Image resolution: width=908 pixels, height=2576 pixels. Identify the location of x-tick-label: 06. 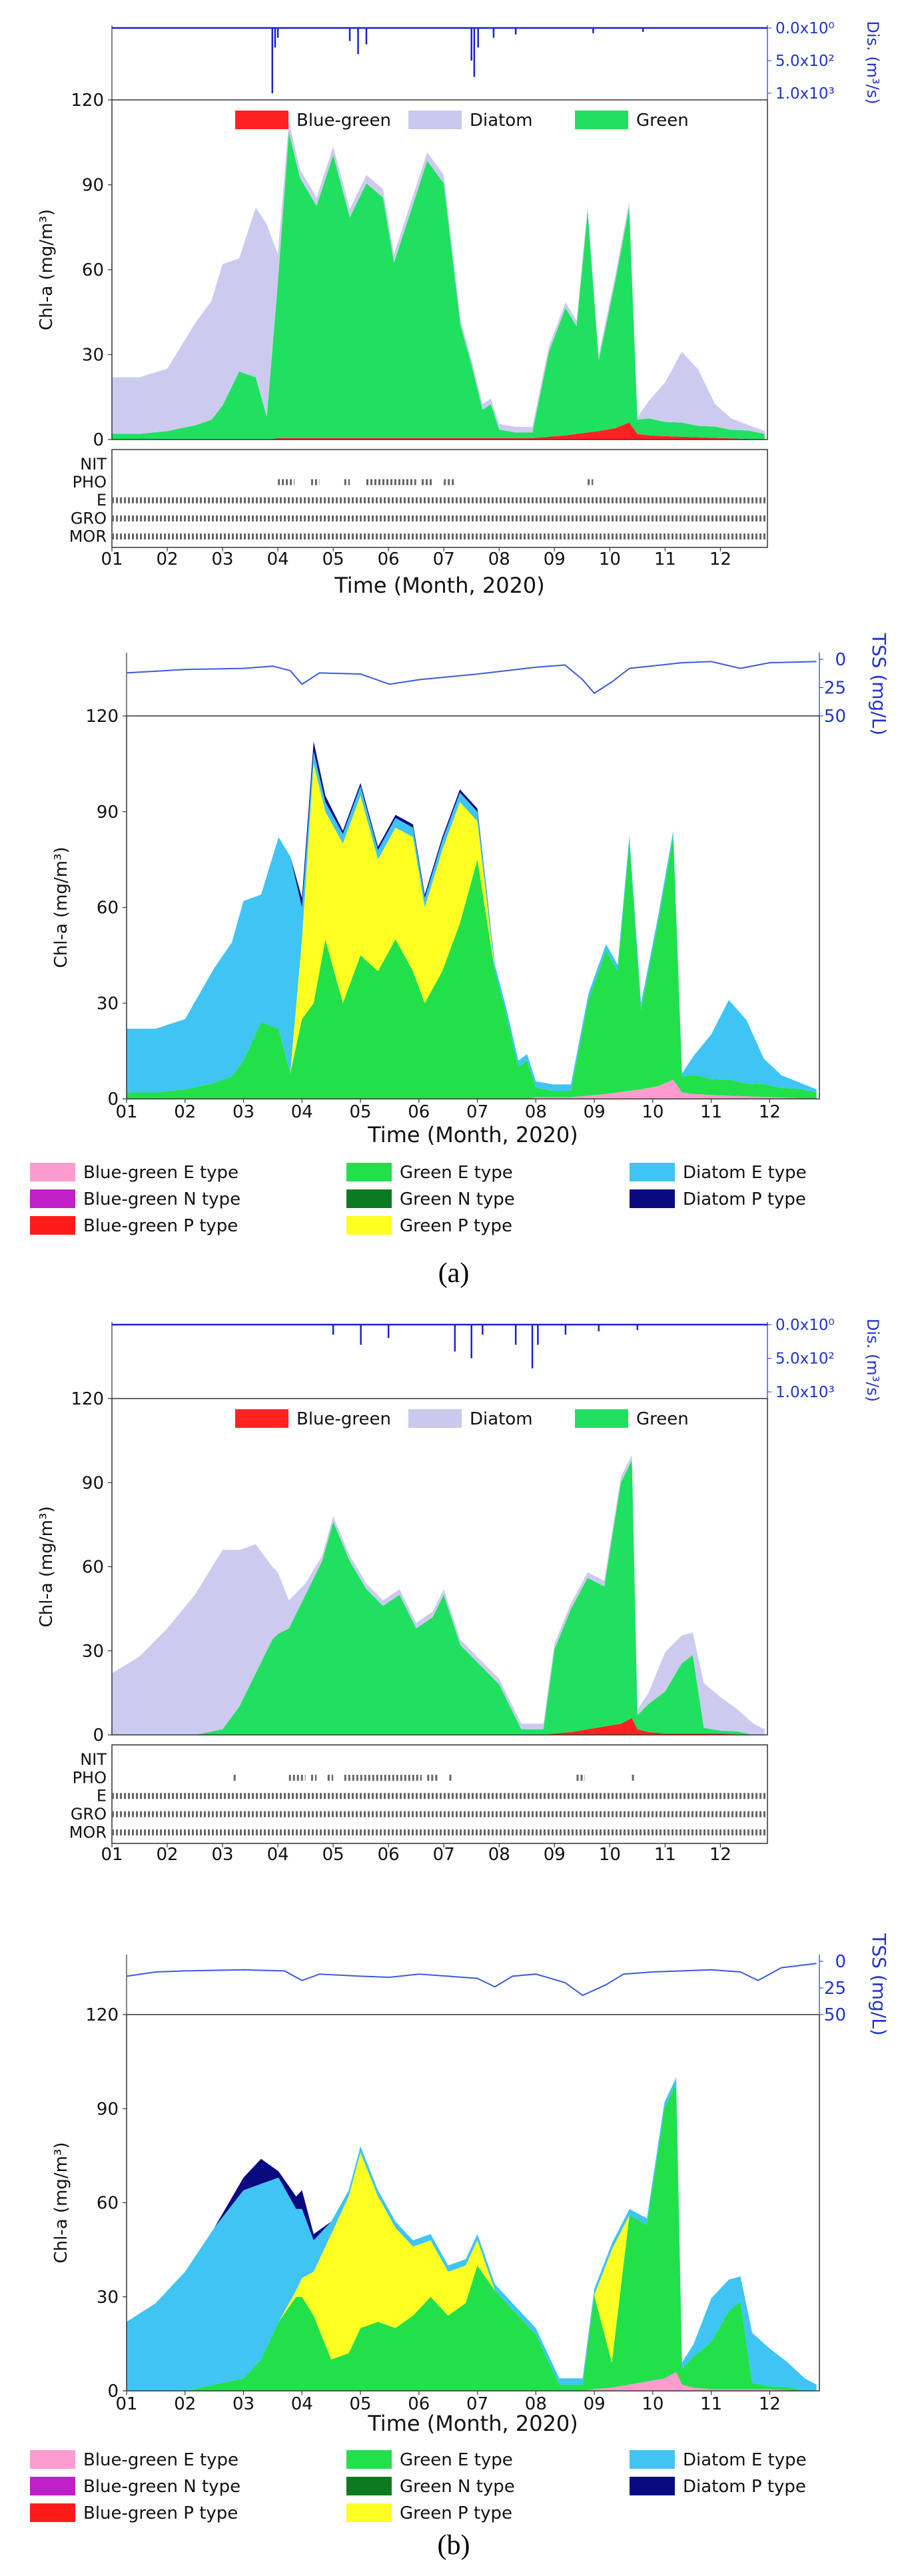
(419, 2404).